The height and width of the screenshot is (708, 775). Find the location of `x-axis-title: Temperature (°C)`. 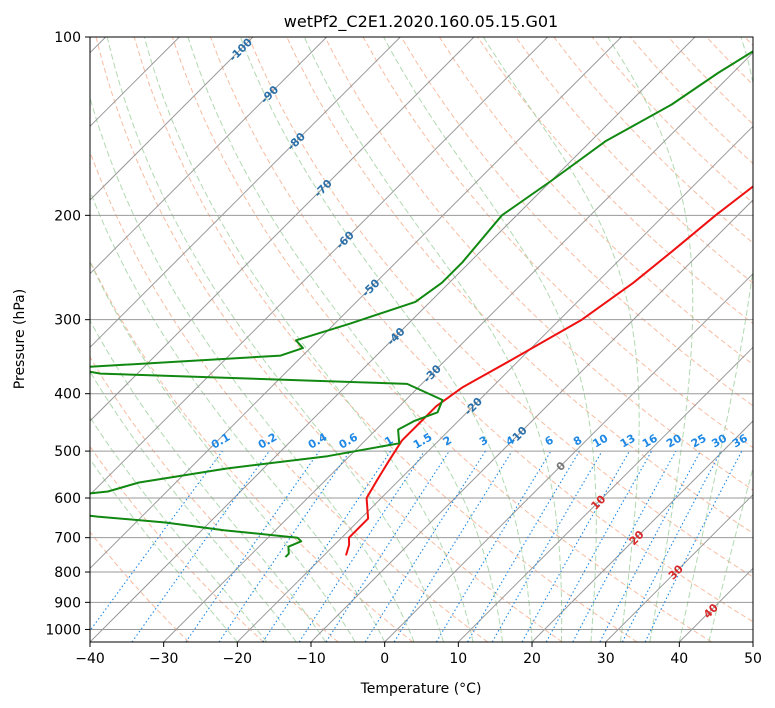

x-axis-title: Temperature (°C) is located at coordinates (421, 689).